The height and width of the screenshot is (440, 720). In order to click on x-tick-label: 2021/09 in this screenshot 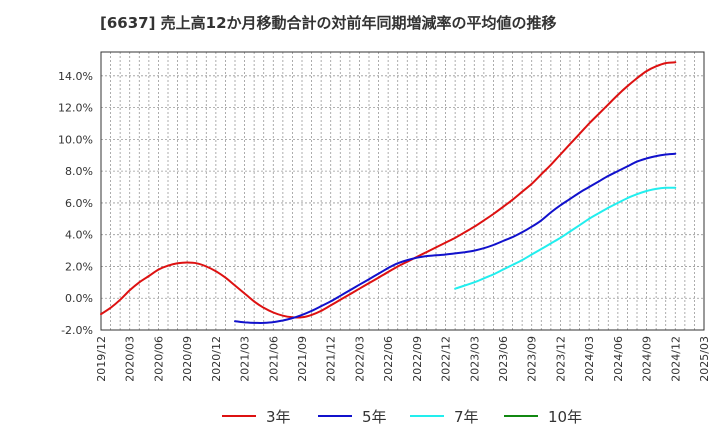, I will do `click(302, 359)`.